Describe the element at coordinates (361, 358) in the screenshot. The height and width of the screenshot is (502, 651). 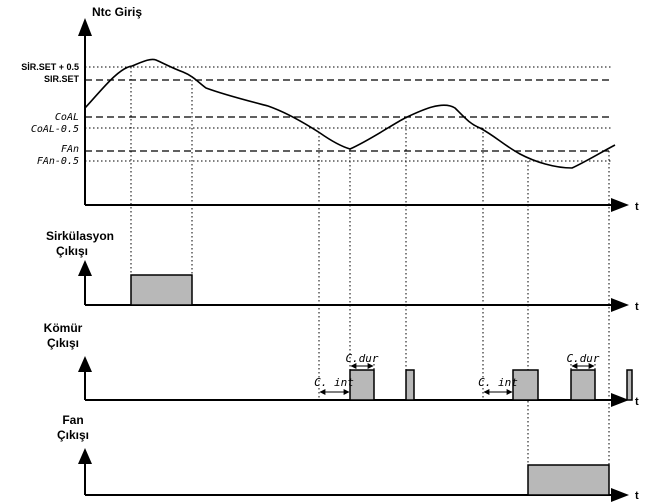
I see `cdur-1-label: C.dur` at that location.